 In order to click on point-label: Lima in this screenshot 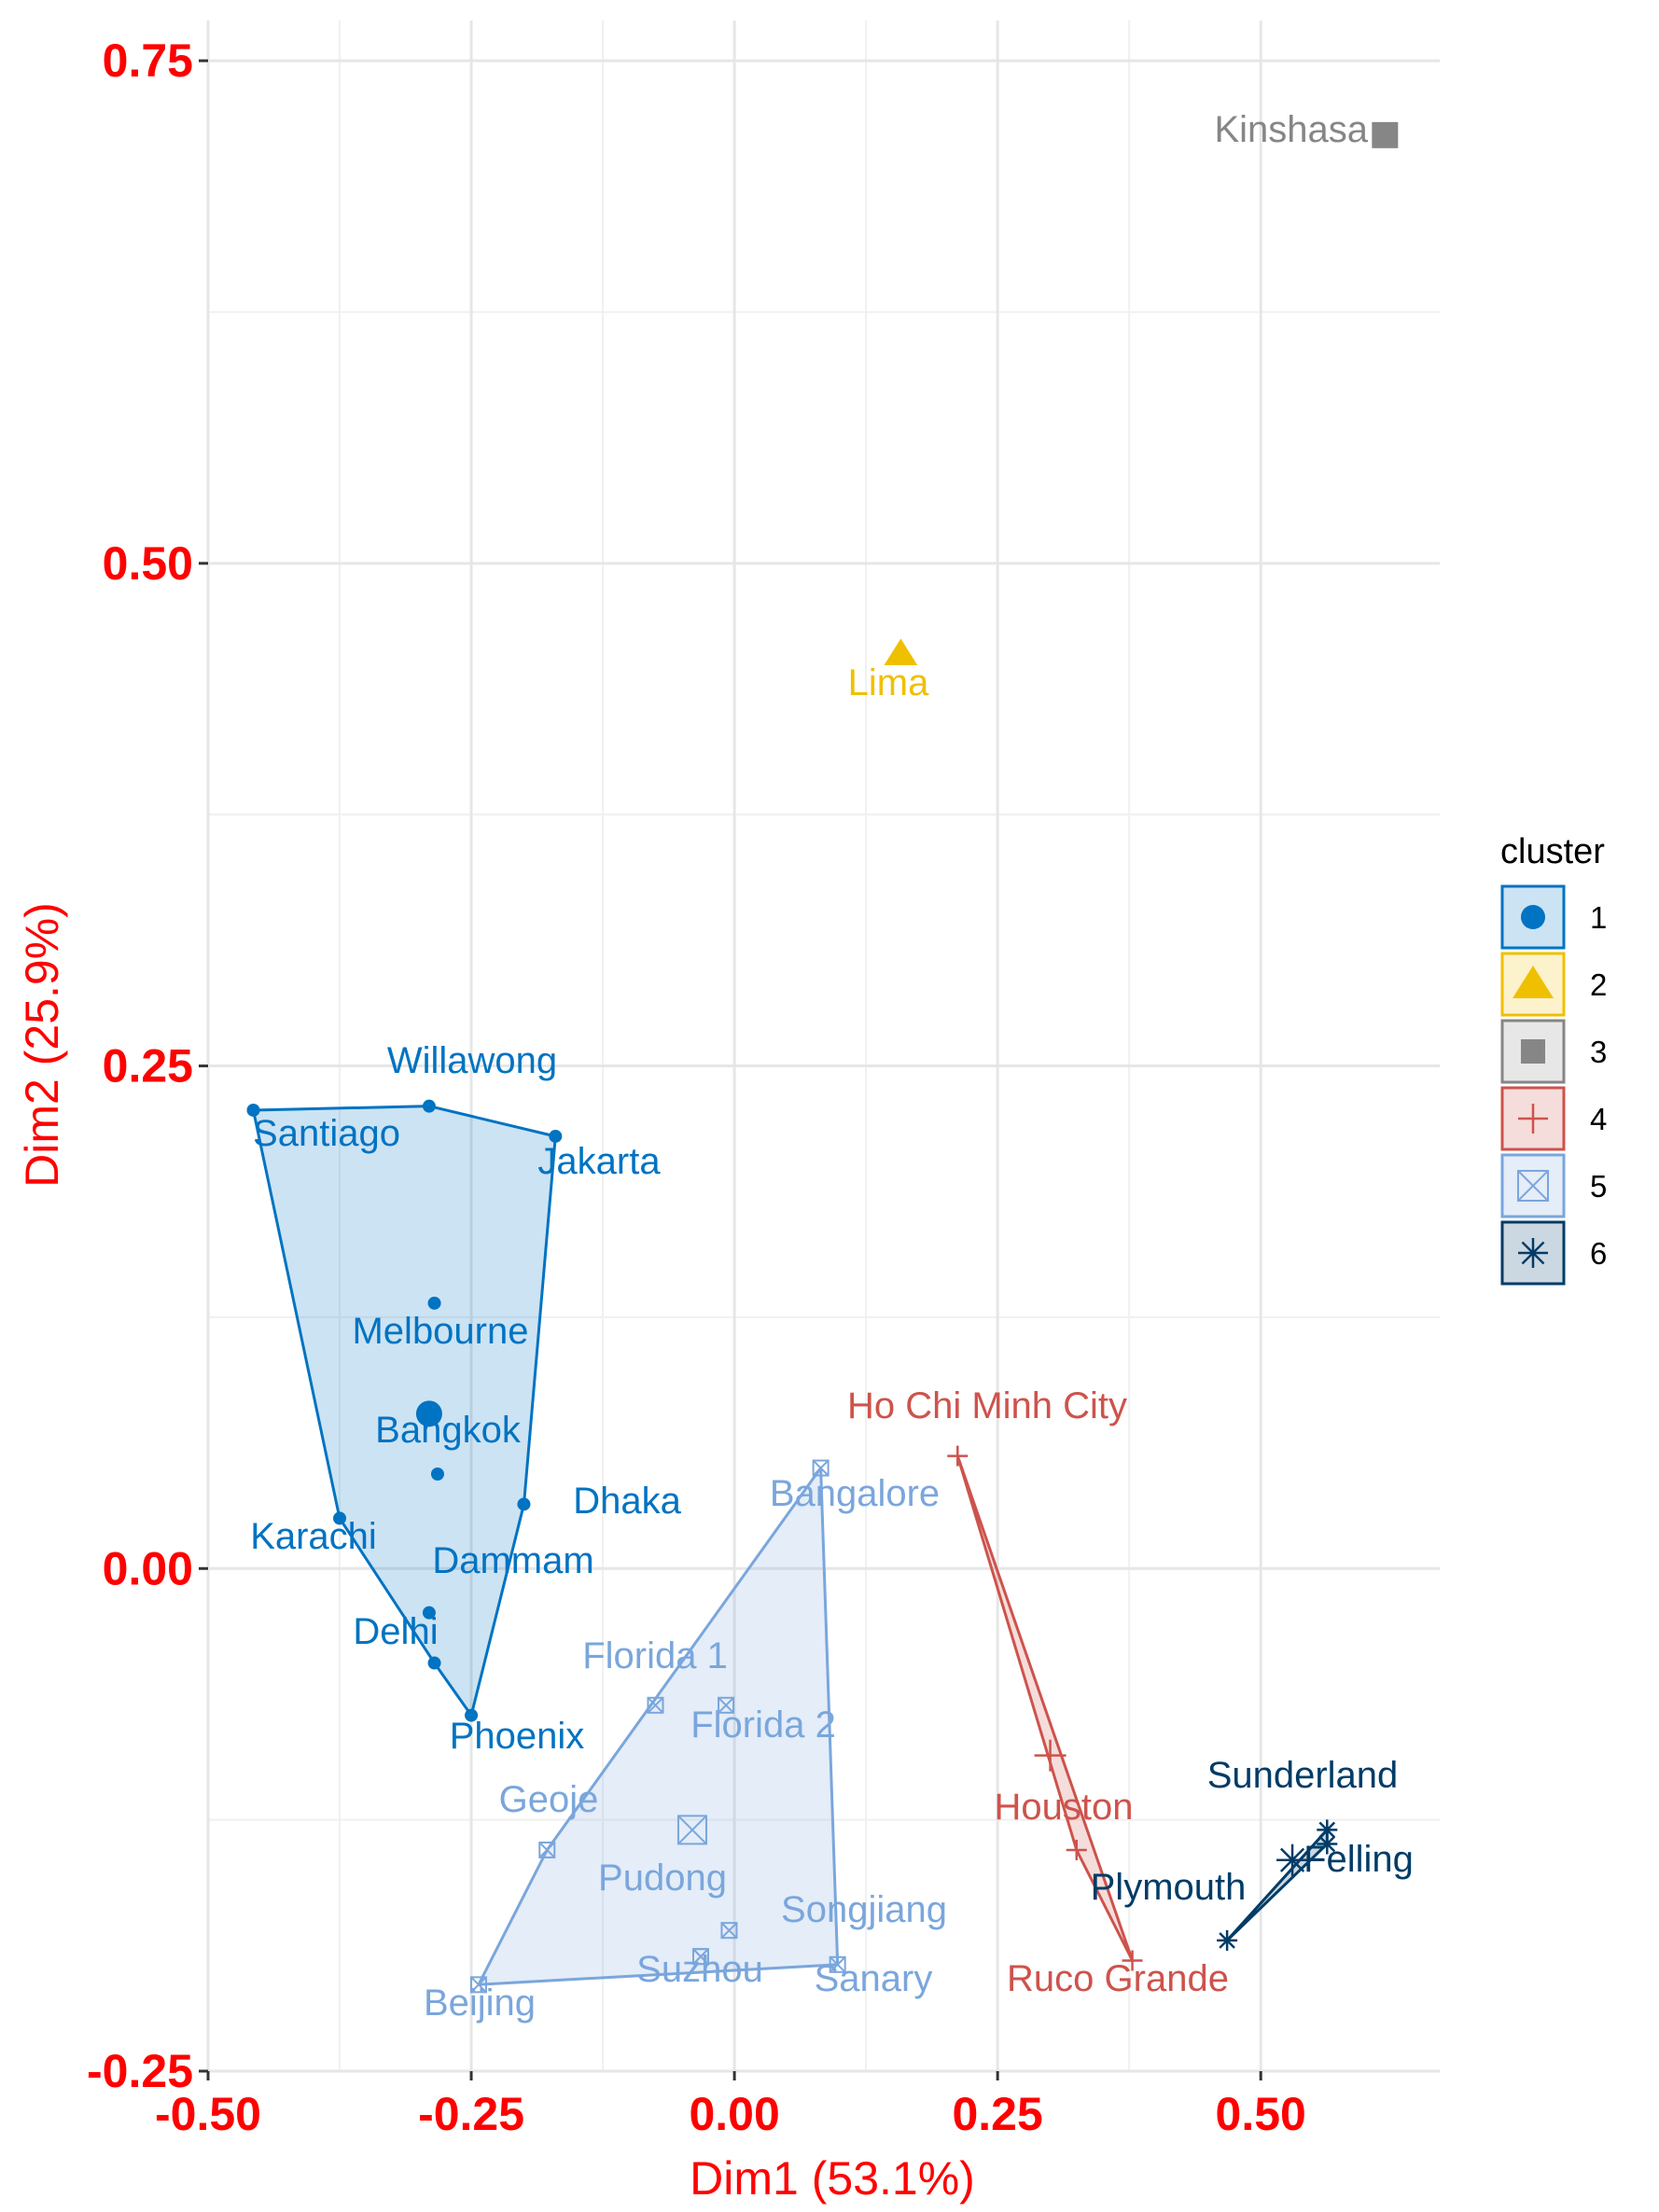, I will do `click(888, 682)`.